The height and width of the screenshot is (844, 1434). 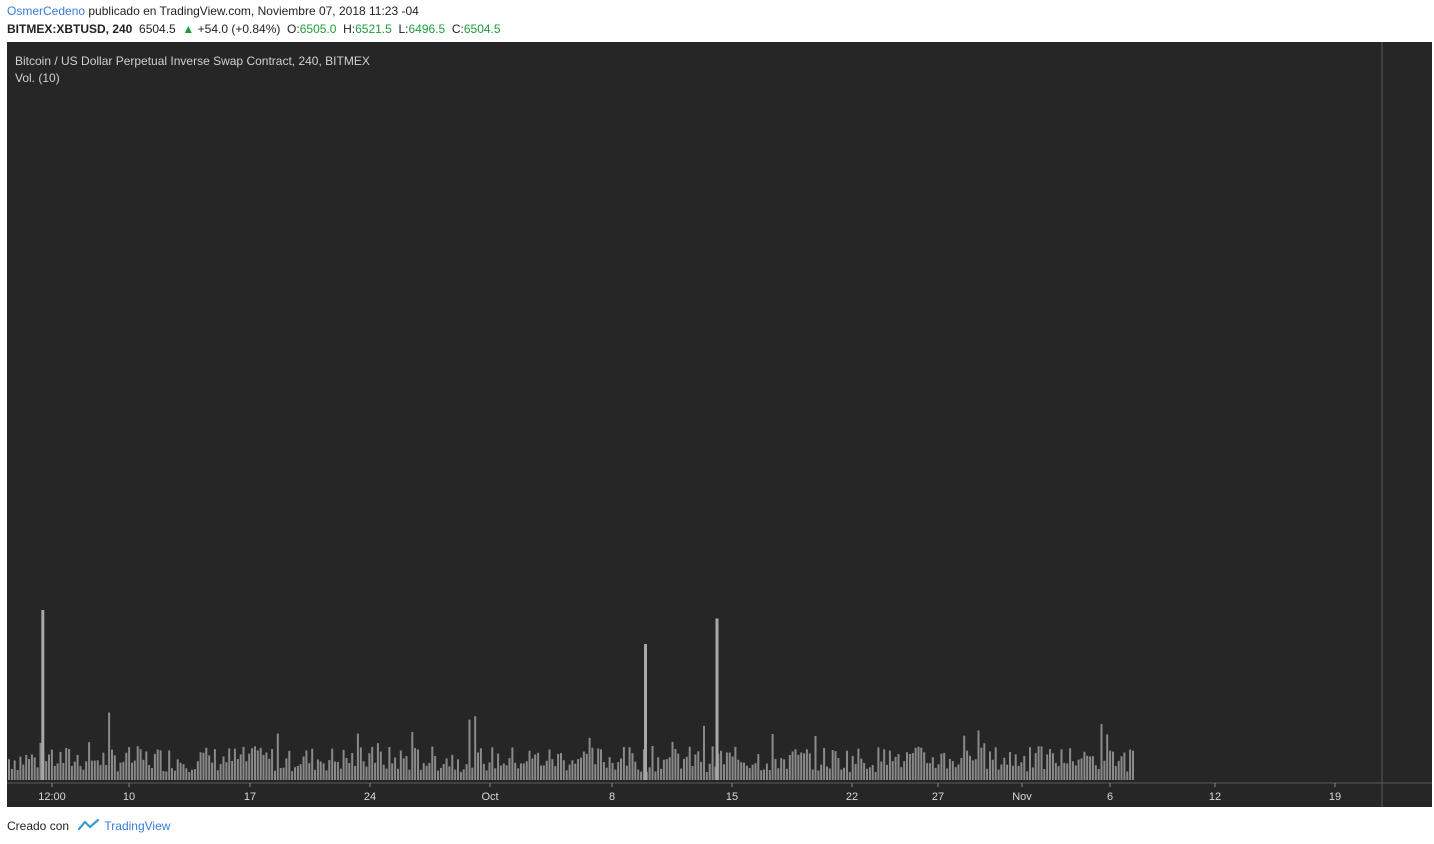 What do you see at coordinates (318, 29) in the screenshot?
I see `open-value: 6505.0` at bounding box center [318, 29].